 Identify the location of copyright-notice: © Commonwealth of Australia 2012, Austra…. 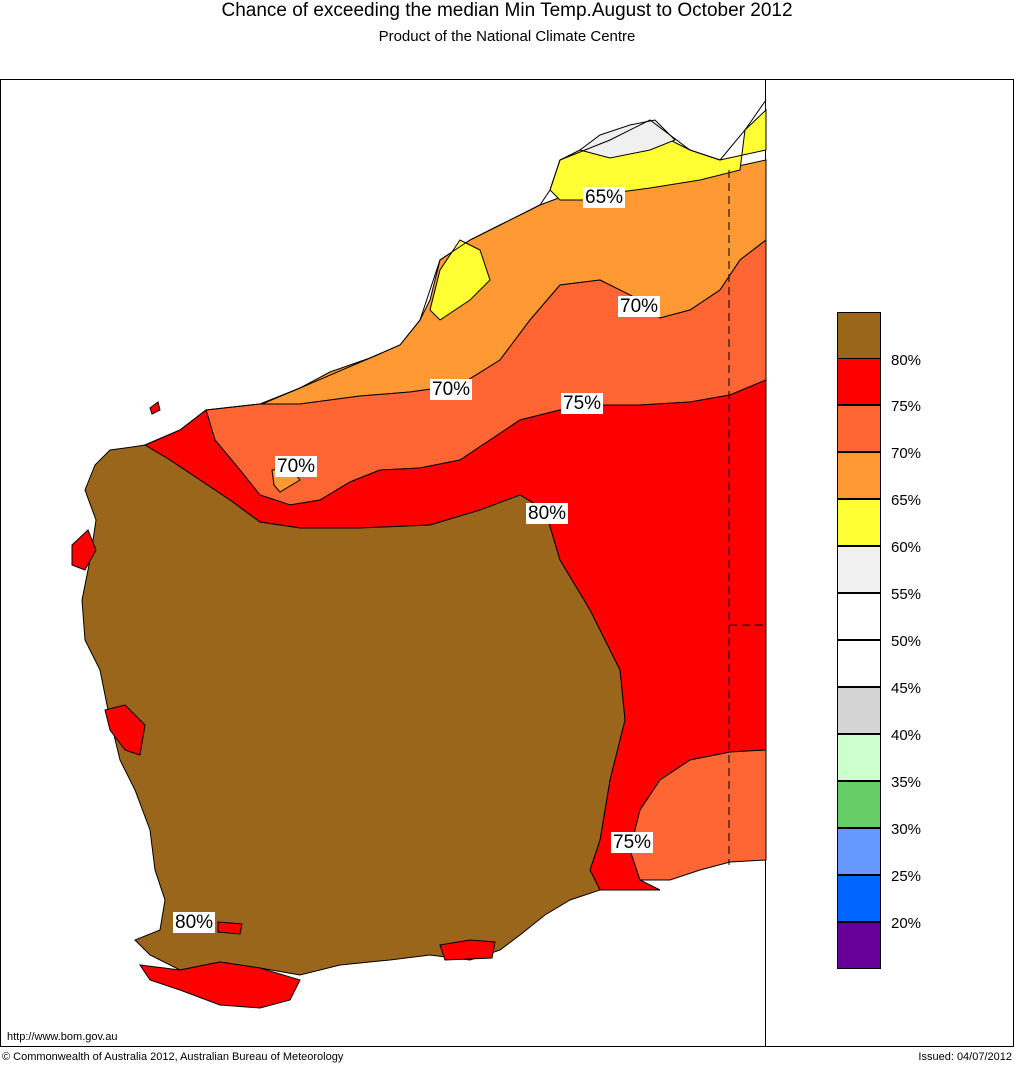
(173, 1057).